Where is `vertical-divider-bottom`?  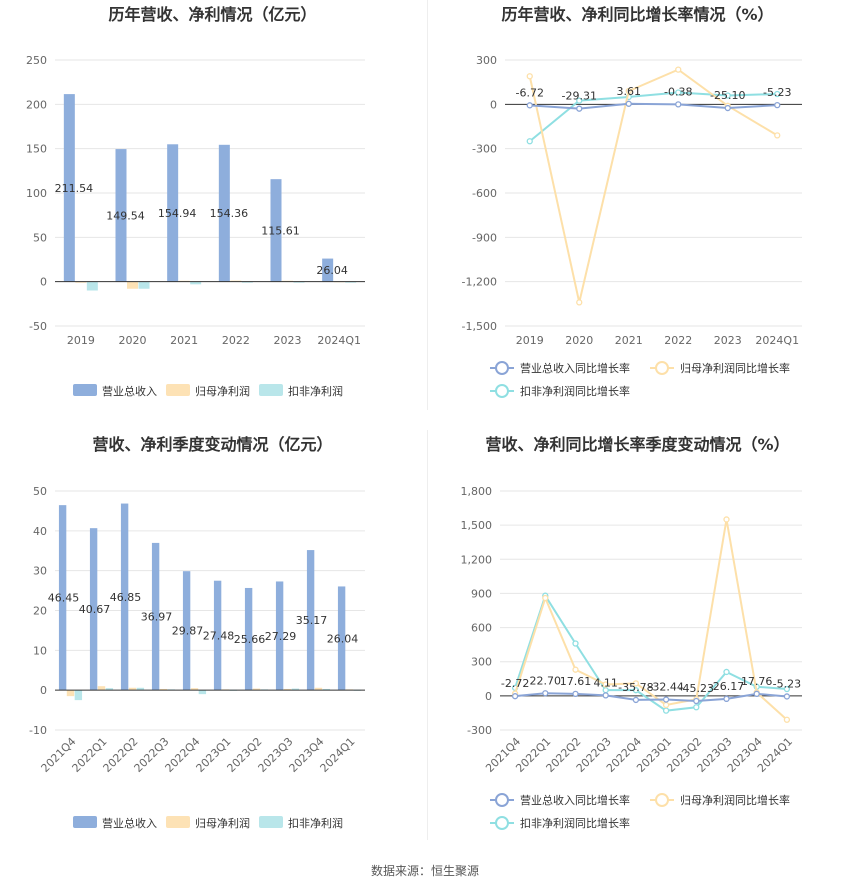
vertical-divider-bottom is located at coordinates (427, 635).